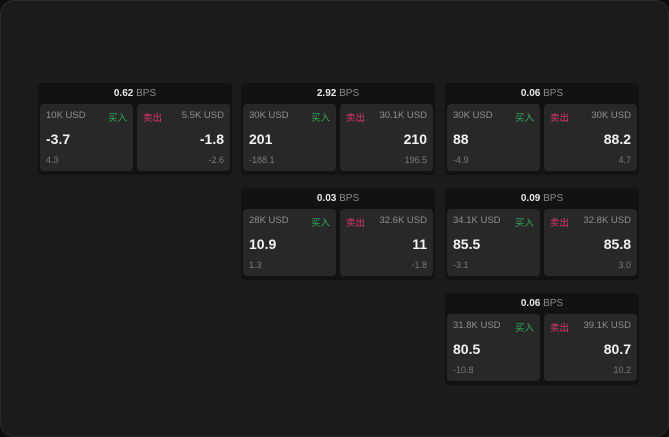 The image size is (669, 437). Describe the element at coordinates (467, 349) in the screenshot. I see `buy-price: 80.5` at that location.